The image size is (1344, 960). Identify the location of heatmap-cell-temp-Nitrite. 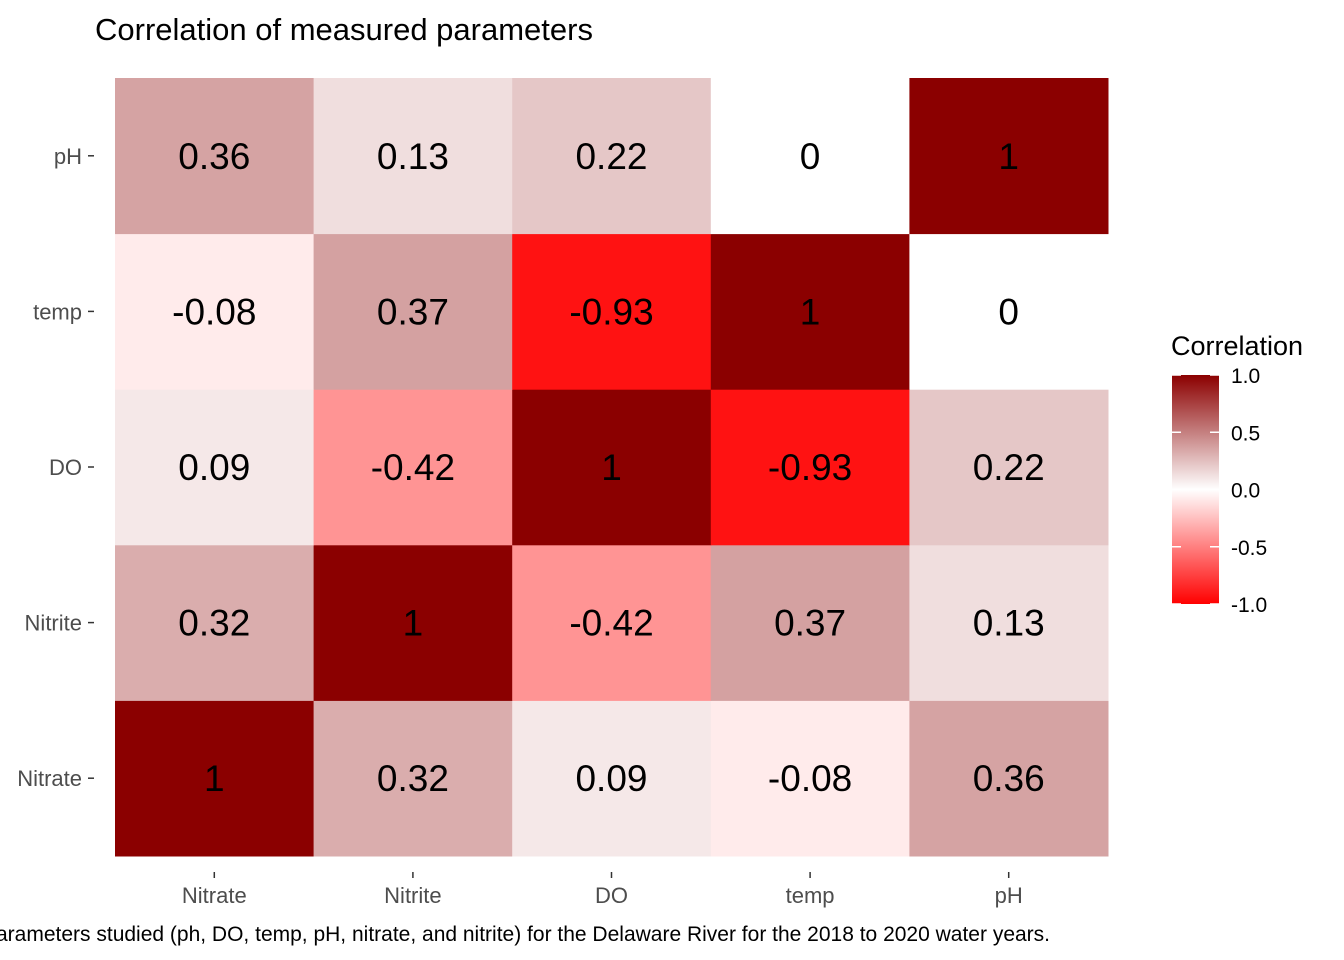
(810, 622).